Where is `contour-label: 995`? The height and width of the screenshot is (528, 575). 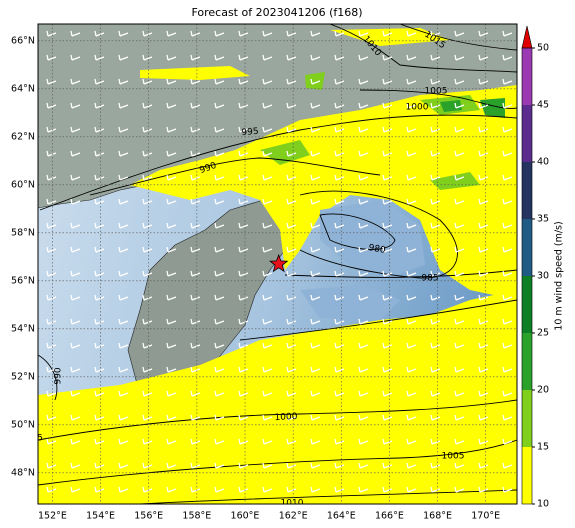
contour-label: 995 is located at coordinates (250, 132).